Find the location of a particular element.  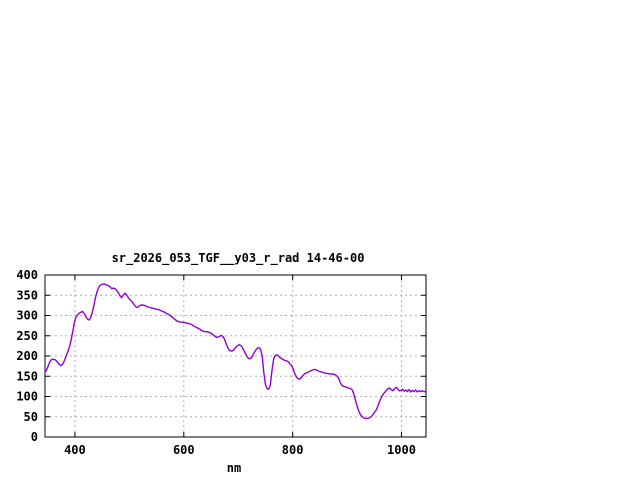

x-tick-label: 800 is located at coordinates (293, 450).